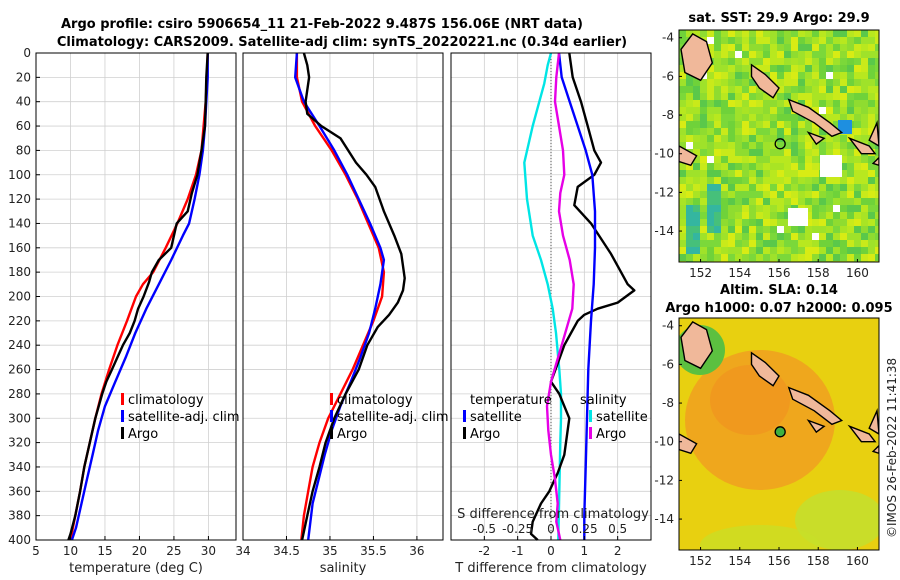 The image size is (900, 580). What do you see at coordinates (590, 416) in the screenshot?
I see `legend-swatch-s-satellite` at bounding box center [590, 416].